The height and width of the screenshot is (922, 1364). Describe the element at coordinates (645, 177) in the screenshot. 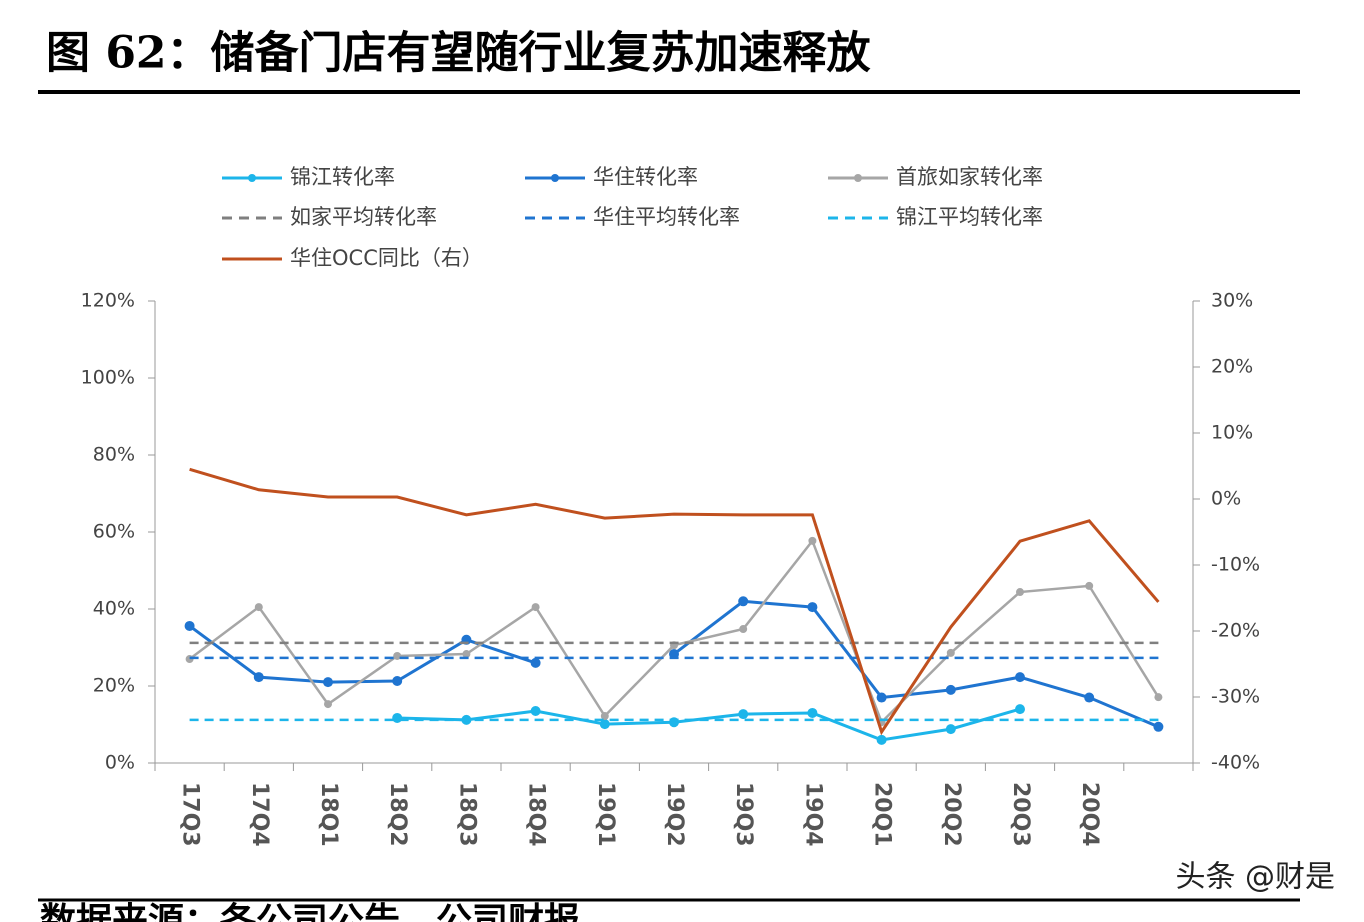

I see `legend-label: 华住转化率` at that location.